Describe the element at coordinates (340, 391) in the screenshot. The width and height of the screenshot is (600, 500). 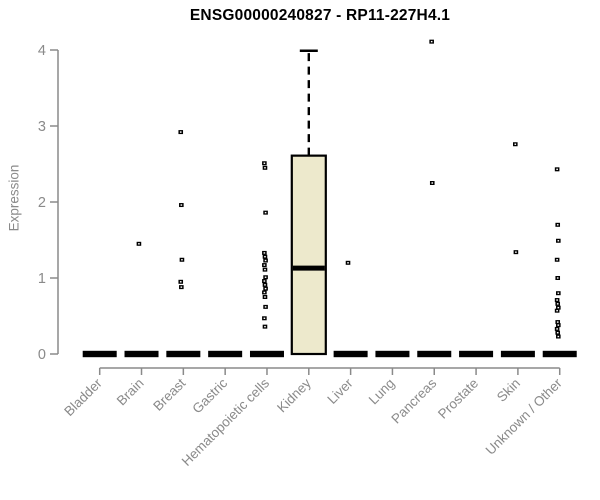
I see `x-tick-label: Liver` at that location.